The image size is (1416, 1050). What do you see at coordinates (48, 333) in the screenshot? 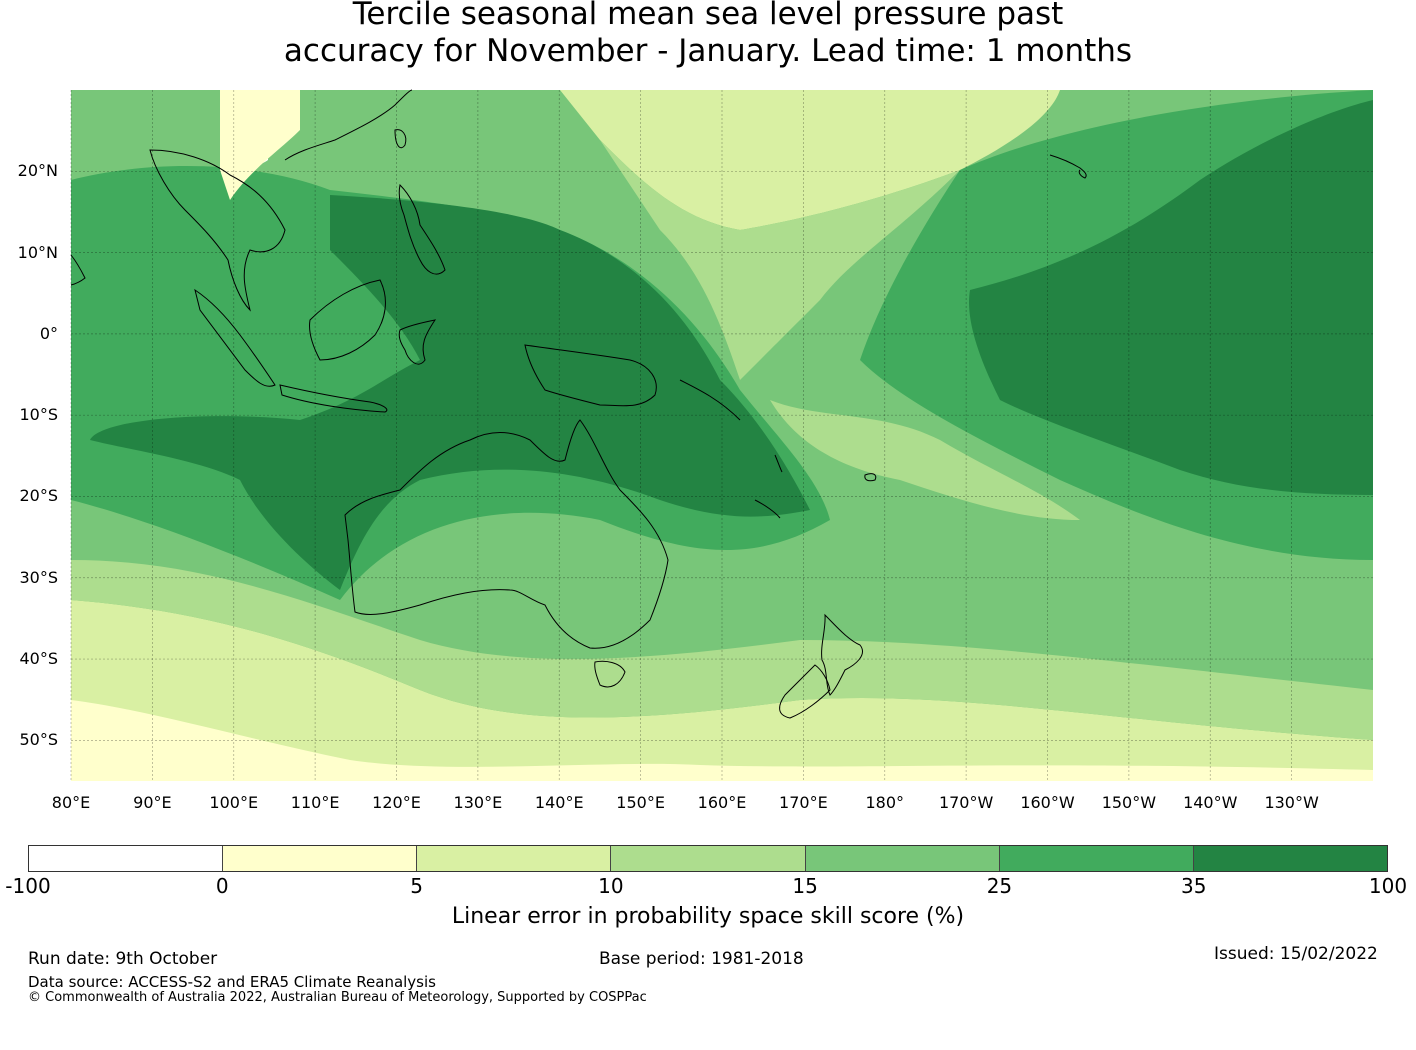
I see `latitude-label: 0°` at bounding box center [48, 333].